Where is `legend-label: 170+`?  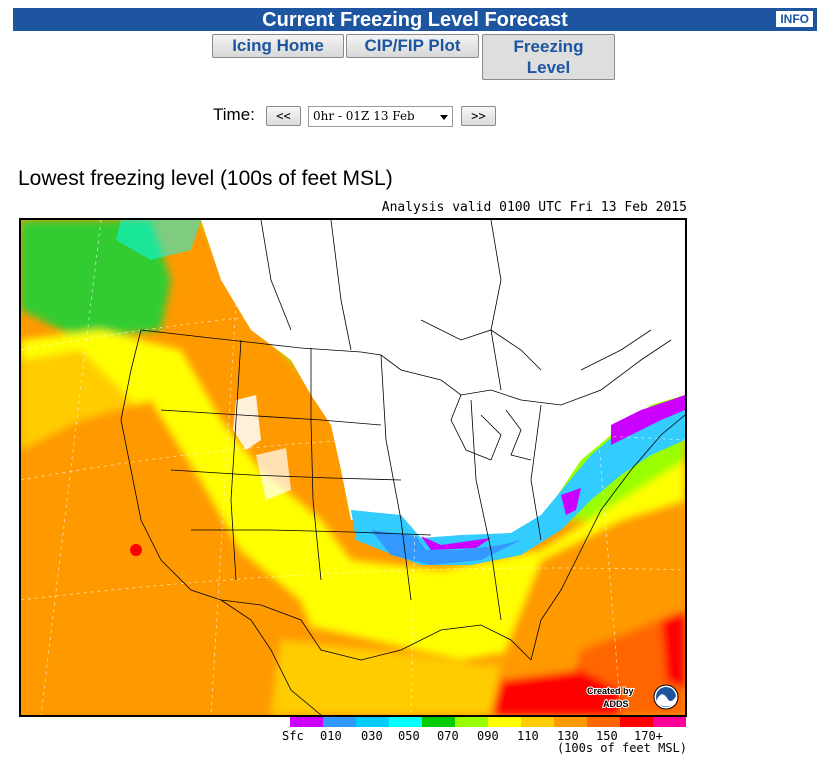 legend-label: 170+ is located at coordinates (648, 736).